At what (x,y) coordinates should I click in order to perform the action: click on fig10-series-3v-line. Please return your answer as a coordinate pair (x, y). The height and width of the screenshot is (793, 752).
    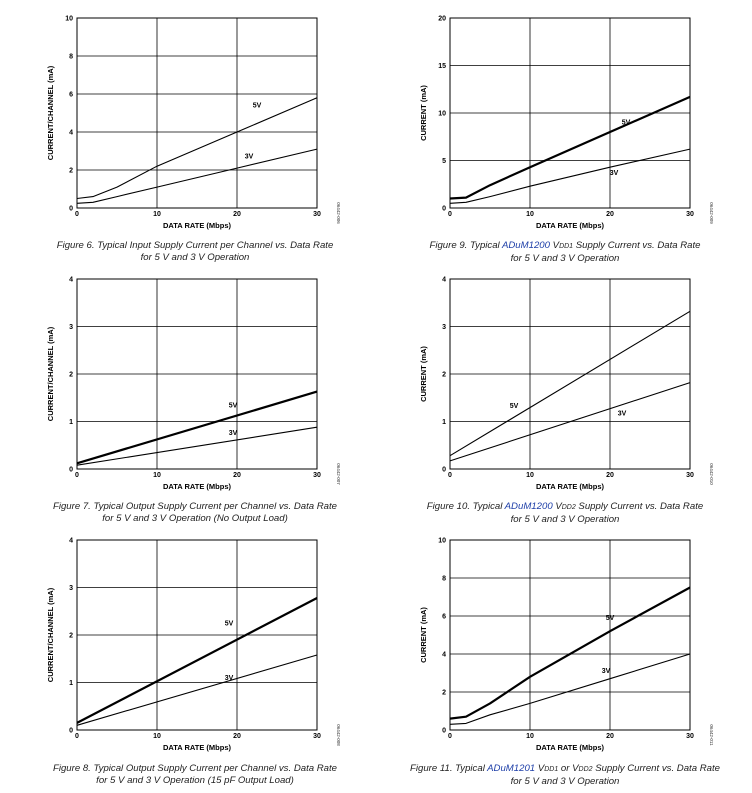
    Looking at the image, I should click on (570, 422).